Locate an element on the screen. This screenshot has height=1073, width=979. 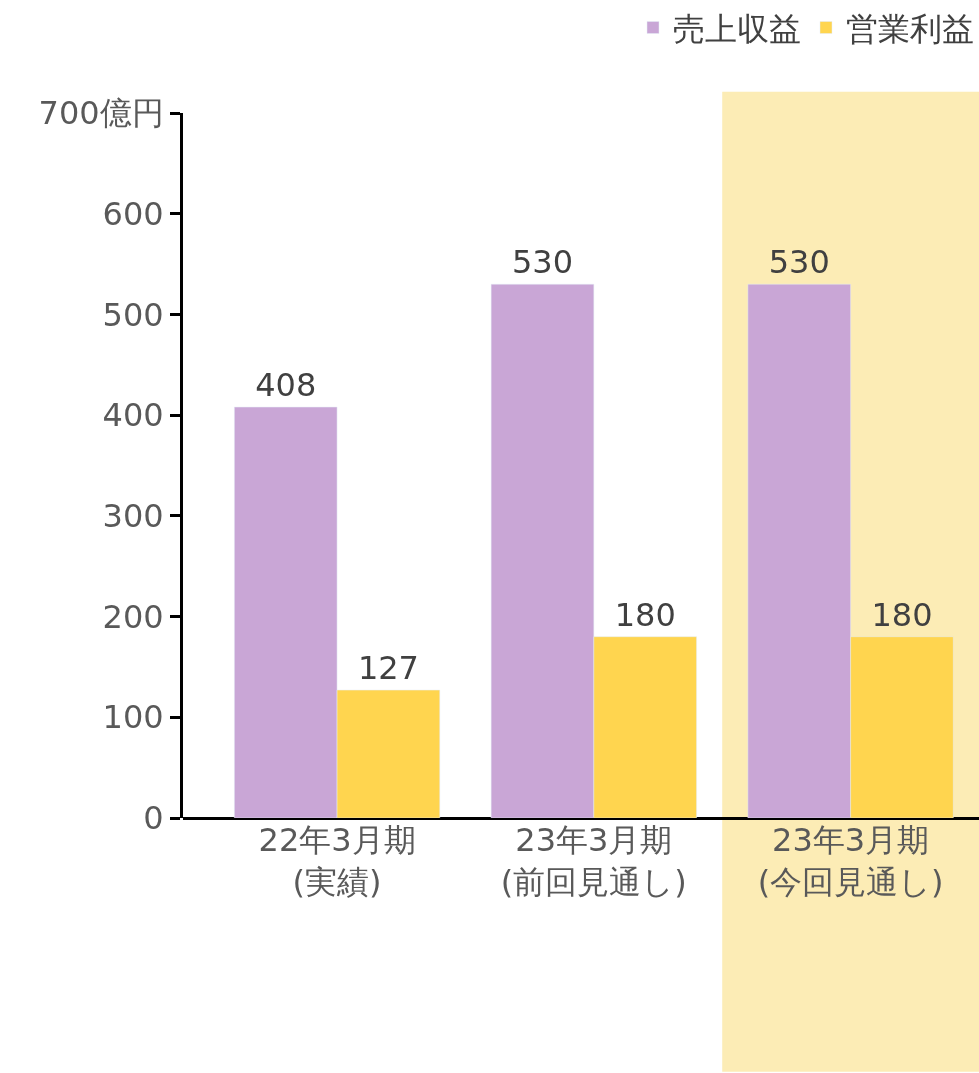
data-label: 127 is located at coordinates (388, 668).